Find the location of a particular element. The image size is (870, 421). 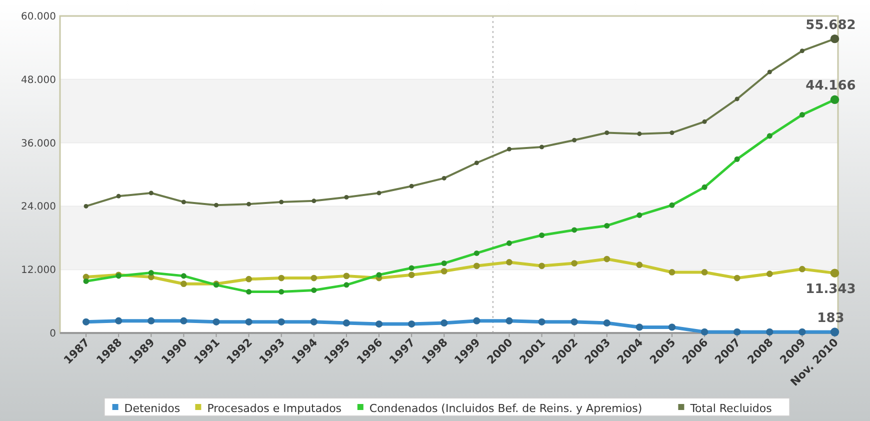

y-tick-label: 36.000 is located at coordinates (38, 144).